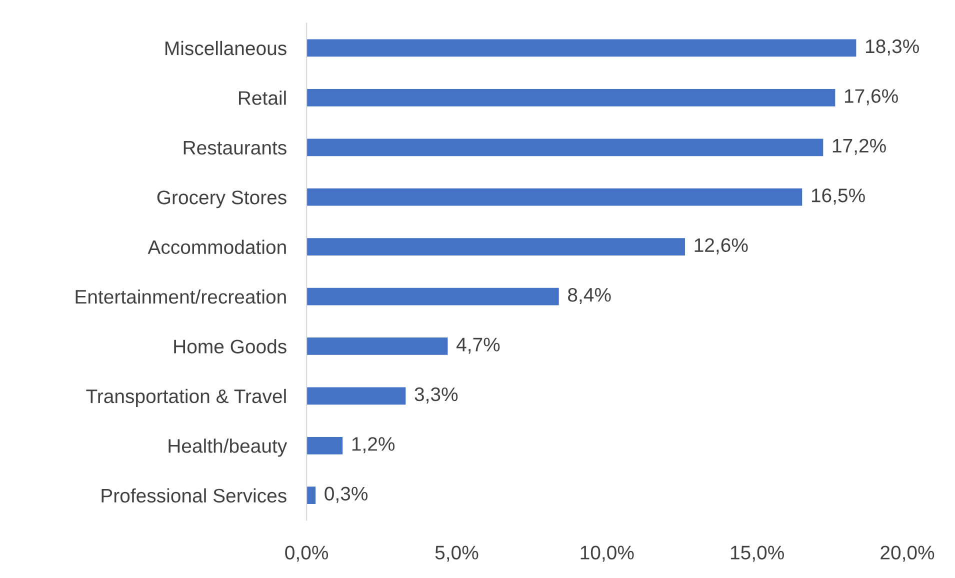 This screenshot has height=578, width=955. I want to click on x-tick-label: 5,0%, so click(456, 554).